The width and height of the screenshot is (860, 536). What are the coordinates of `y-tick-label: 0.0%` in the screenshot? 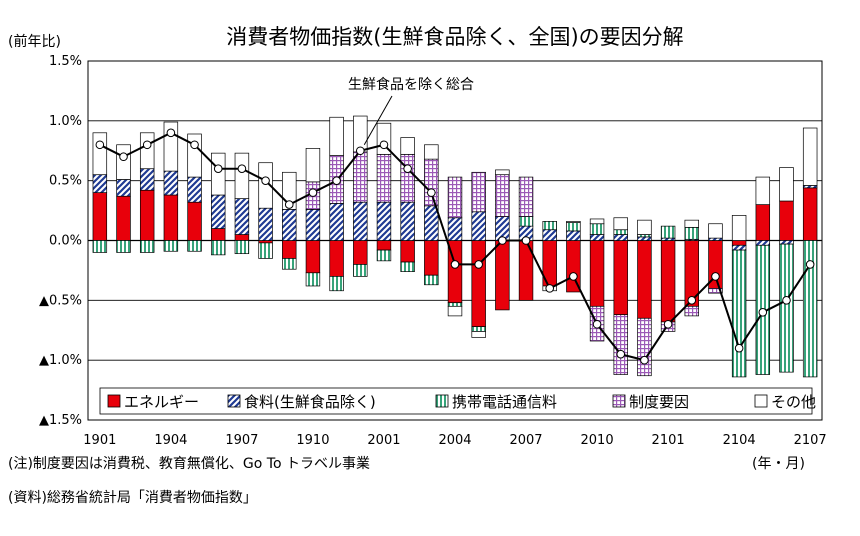 It's located at (65, 241).